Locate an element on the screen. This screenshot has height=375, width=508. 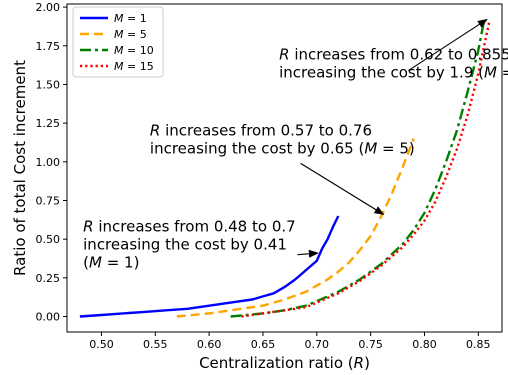
legend-entry: M = 5 is located at coordinates (130, 34).